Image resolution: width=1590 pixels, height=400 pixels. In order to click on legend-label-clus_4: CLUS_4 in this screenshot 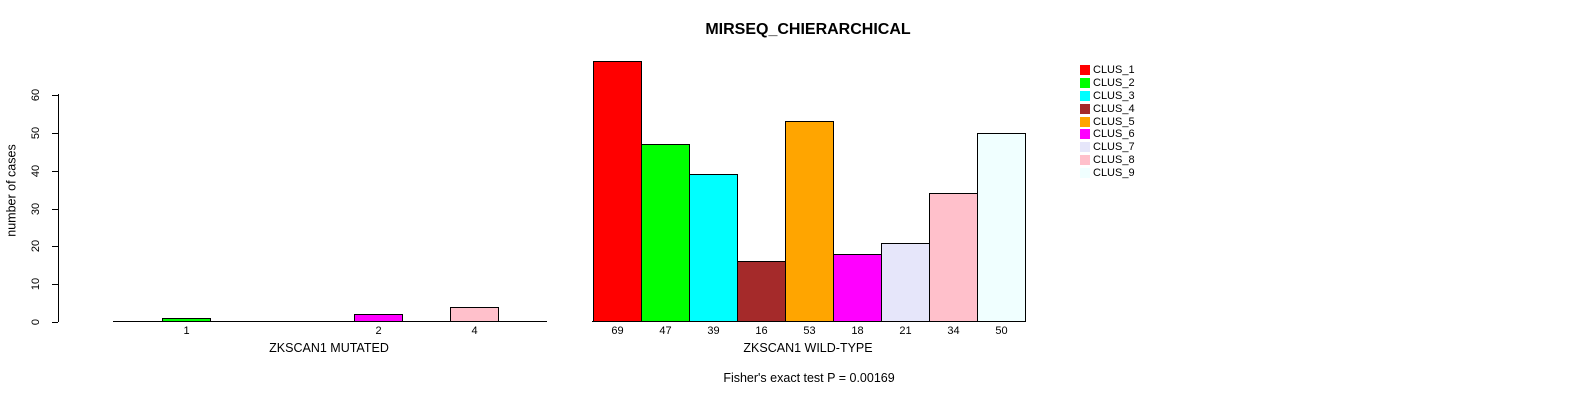, I will do `click(1114, 109)`.